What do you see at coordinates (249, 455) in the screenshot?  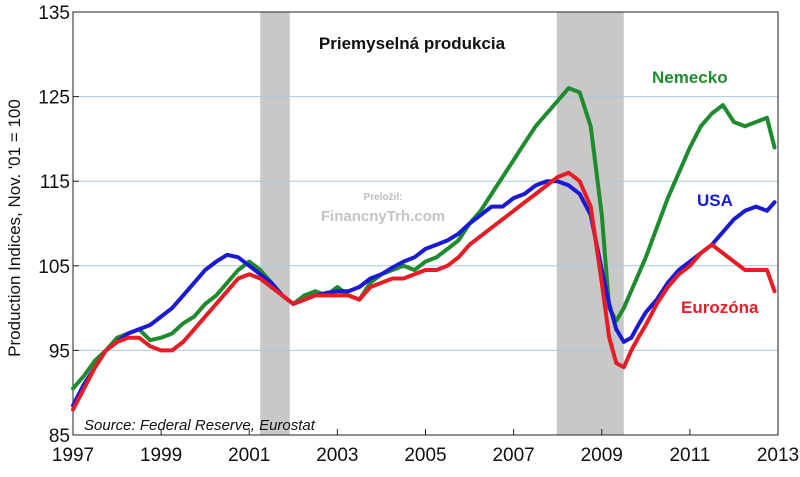 I see `x-tick-label: 2001` at bounding box center [249, 455].